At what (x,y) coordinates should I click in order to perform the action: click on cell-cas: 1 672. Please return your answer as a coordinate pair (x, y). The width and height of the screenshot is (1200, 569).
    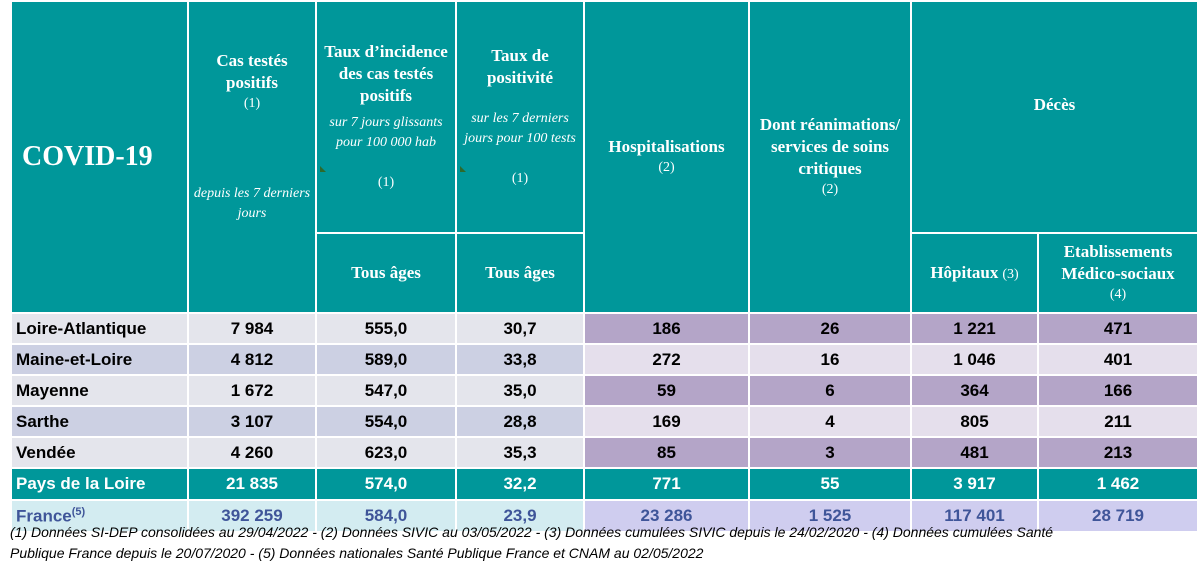
    Looking at the image, I should click on (252, 390).